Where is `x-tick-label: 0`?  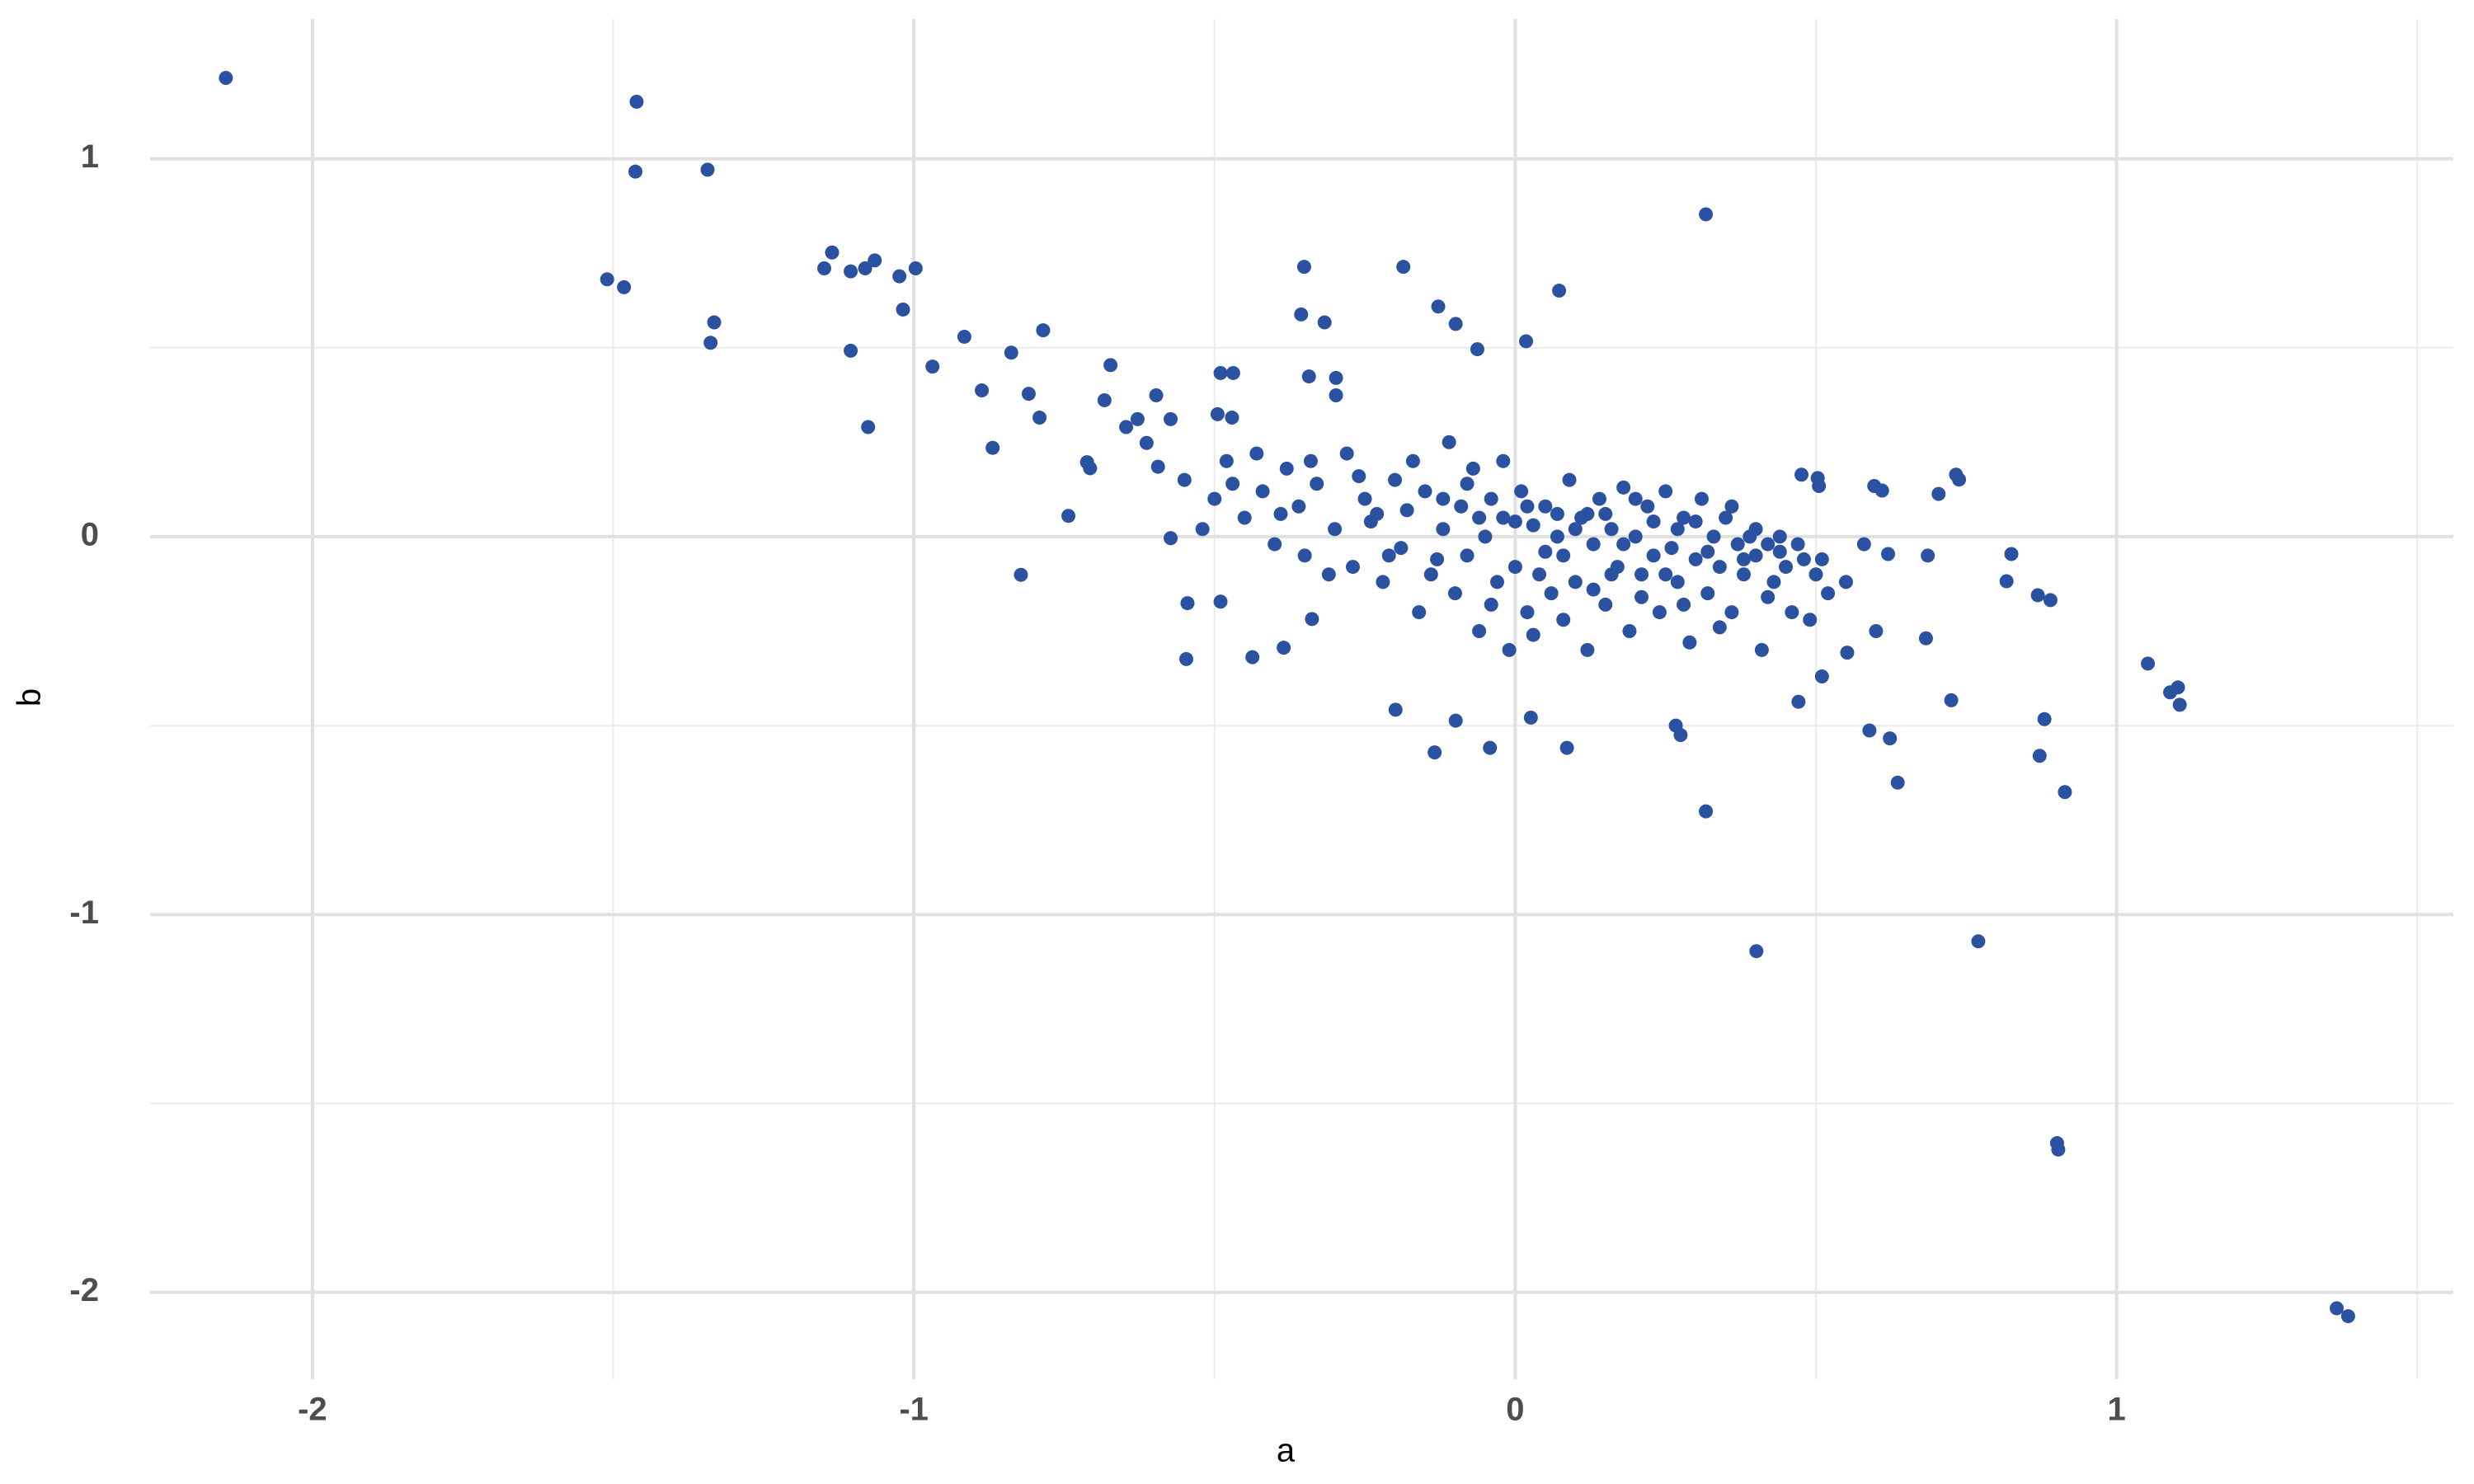 x-tick-label: 0 is located at coordinates (1515, 1410).